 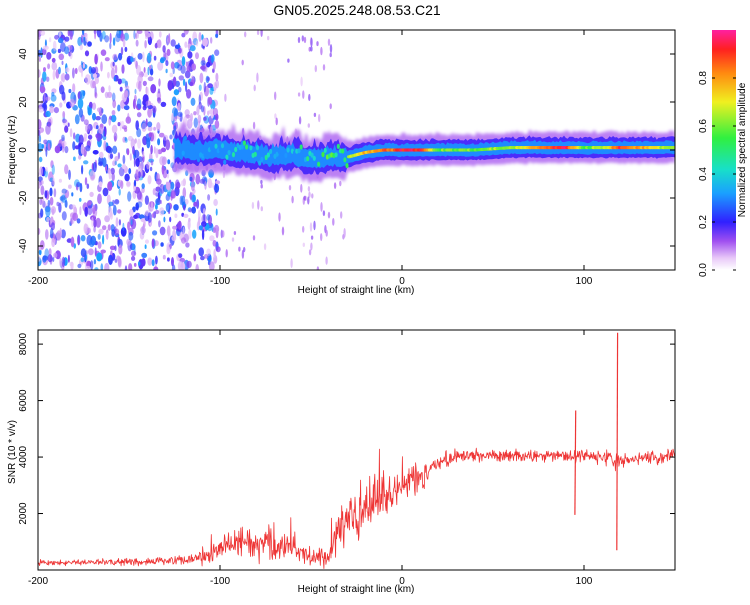 What do you see at coordinates (724, 150) in the screenshot?
I see `colorbar-gradient` at bounding box center [724, 150].